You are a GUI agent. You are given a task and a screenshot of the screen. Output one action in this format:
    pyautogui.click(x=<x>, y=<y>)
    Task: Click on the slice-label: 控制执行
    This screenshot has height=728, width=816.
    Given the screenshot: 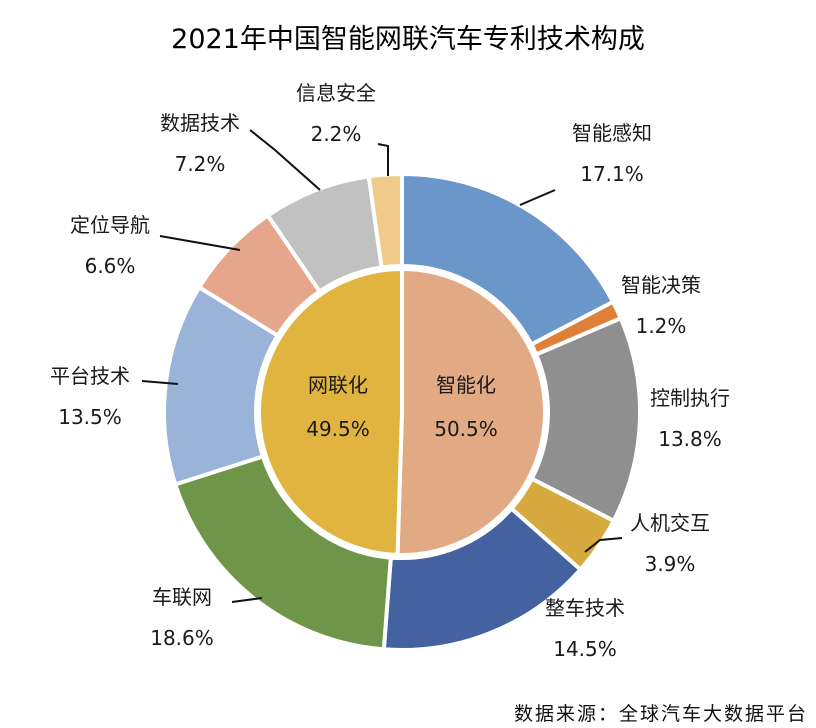 What is the action you would take?
    pyautogui.click(x=690, y=398)
    